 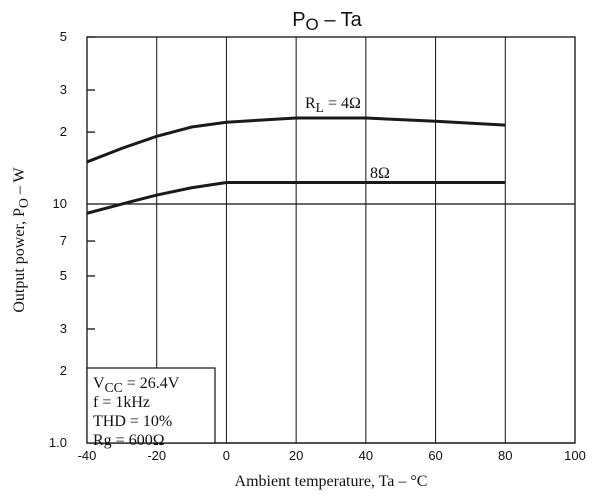 What do you see at coordinates (310, 103) in the screenshot?
I see `series-label-part: R` at bounding box center [310, 103].